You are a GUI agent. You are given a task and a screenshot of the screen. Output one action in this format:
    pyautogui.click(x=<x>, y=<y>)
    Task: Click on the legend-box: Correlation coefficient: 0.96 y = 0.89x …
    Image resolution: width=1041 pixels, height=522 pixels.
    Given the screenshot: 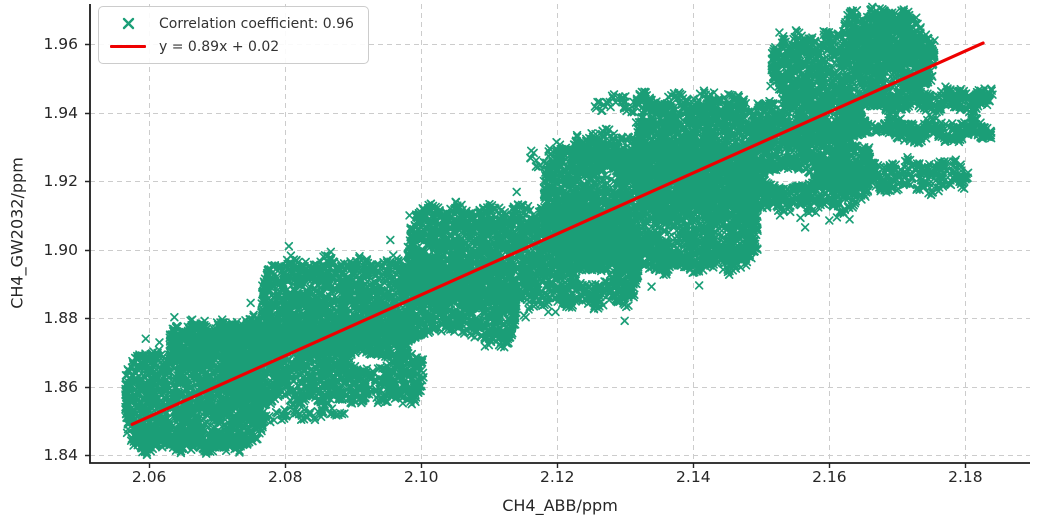 What is the action you would take?
    pyautogui.click(x=233, y=35)
    